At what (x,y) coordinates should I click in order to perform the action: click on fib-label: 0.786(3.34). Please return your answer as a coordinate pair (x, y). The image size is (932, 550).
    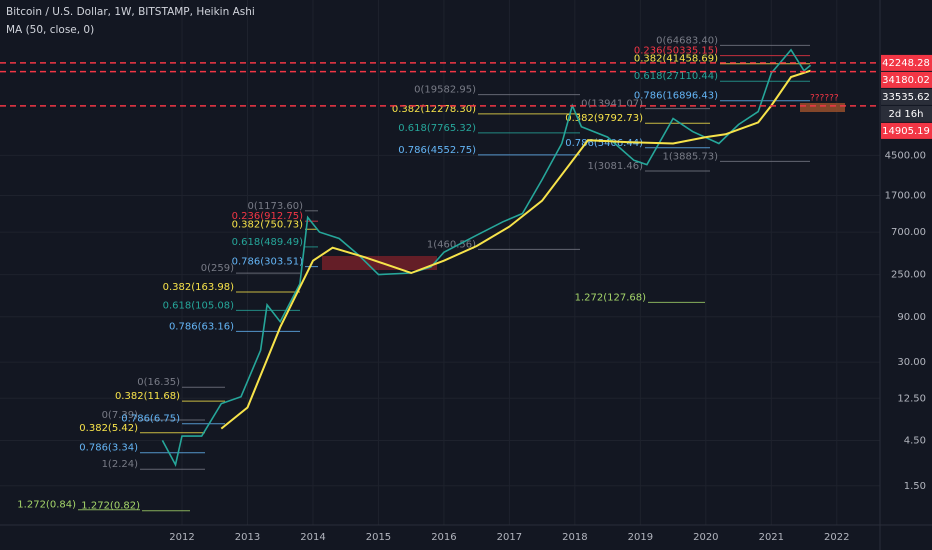
    Looking at the image, I should click on (108, 448).